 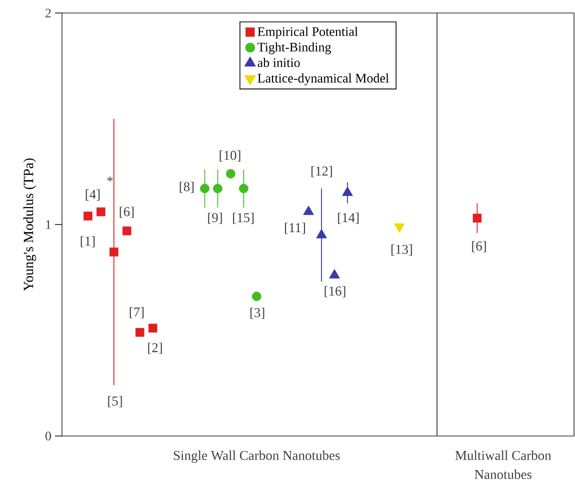 What do you see at coordinates (110, 179) in the screenshot?
I see `annotation: *` at bounding box center [110, 179].